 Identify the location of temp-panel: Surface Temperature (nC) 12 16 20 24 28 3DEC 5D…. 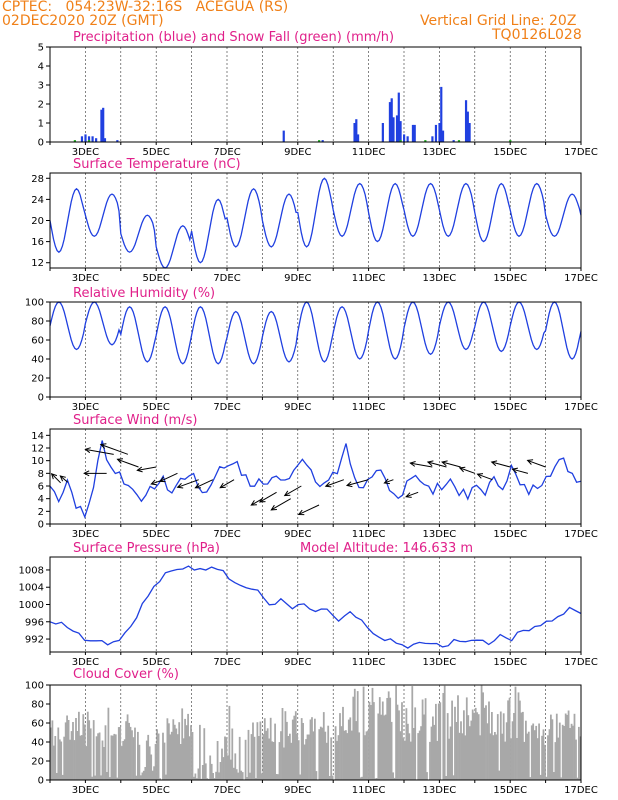
(314, 220).